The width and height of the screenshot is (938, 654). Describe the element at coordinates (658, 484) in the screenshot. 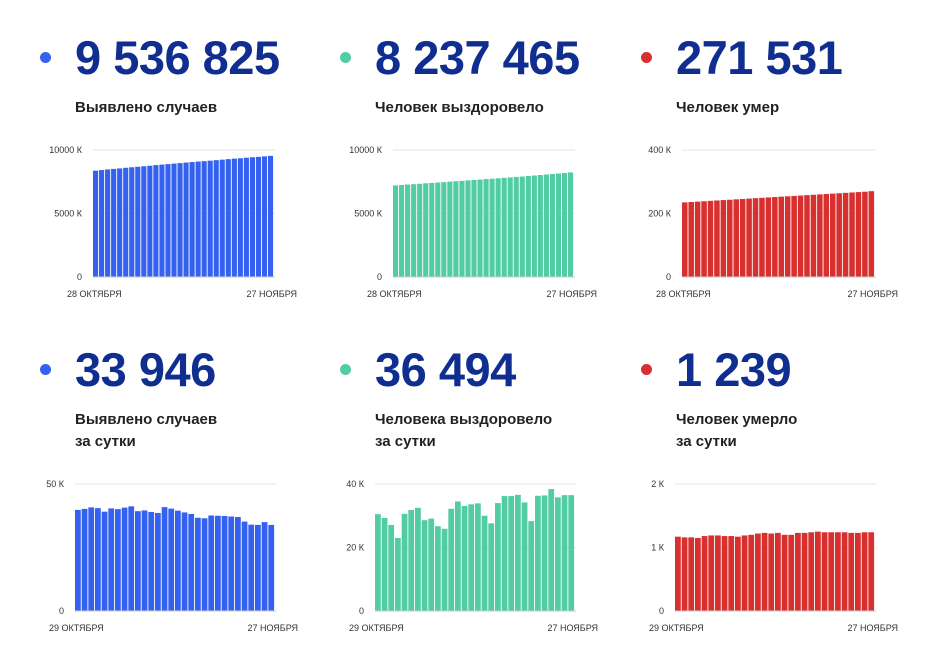

I see `y-tick-label: 2 К` at that location.